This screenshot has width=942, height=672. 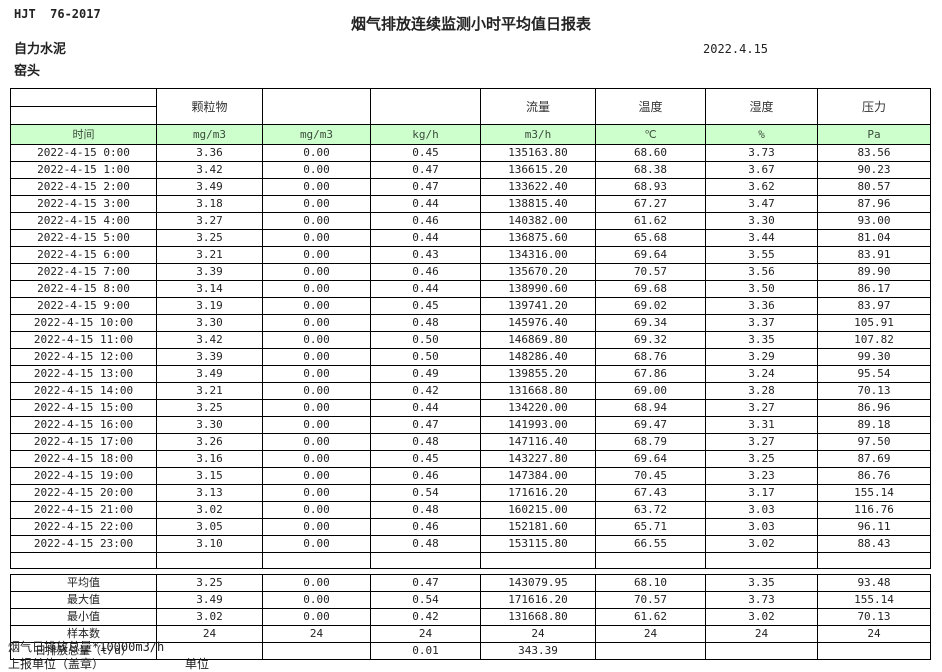 What do you see at coordinates (650, 323) in the screenshot?
I see `value-cell: 69.34` at bounding box center [650, 323].